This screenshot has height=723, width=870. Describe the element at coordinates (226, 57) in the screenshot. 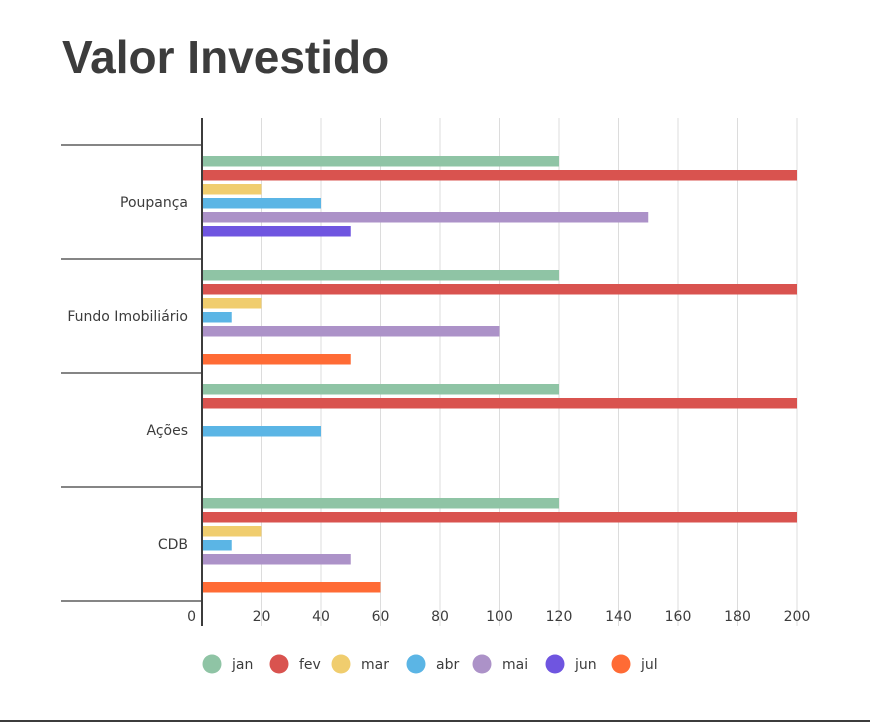

I see `chart-title: Valor Investido` at that location.